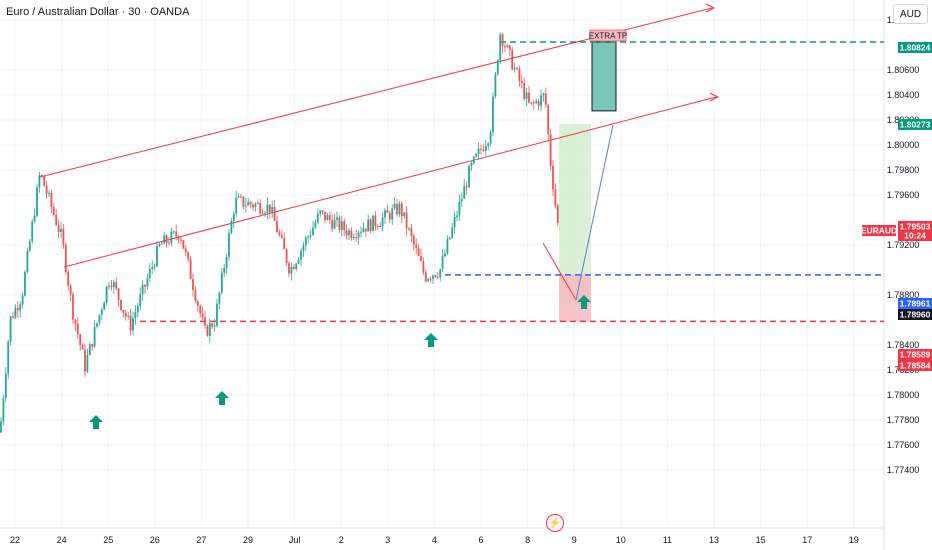 The image size is (932, 550). What do you see at coordinates (555, 523) in the screenshot?
I see `lightning-icon: ⚡` at bounding box center [555, 523].